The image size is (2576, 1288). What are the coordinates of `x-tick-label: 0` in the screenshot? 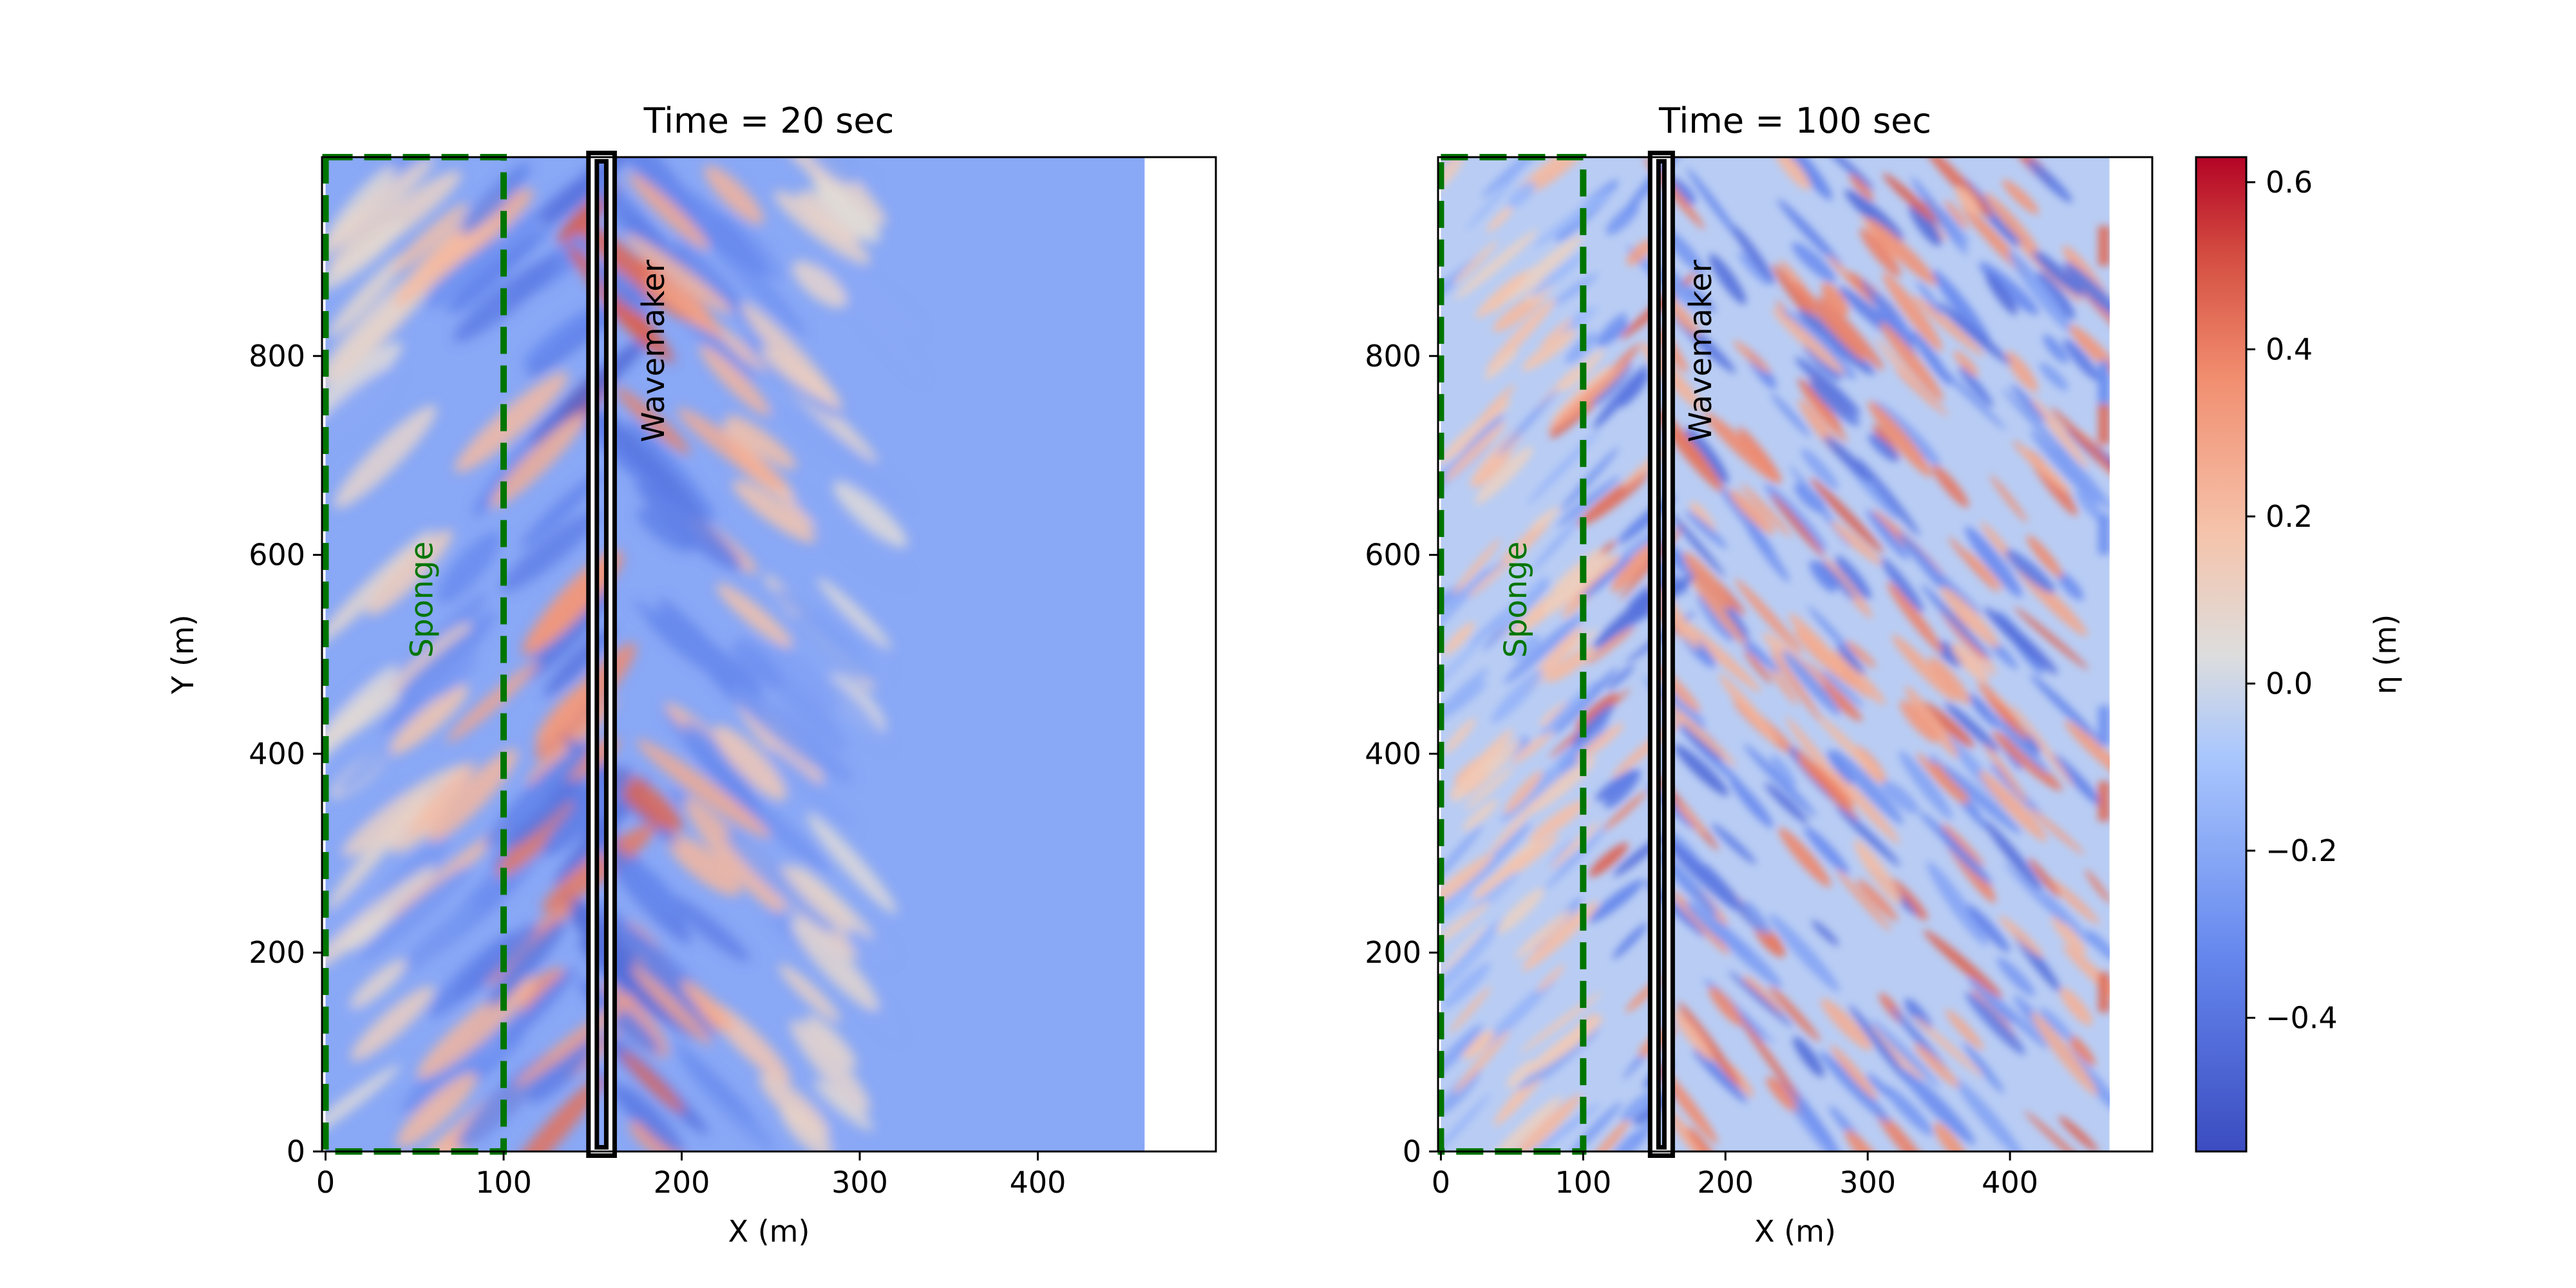 It's located at (1441, 1182).